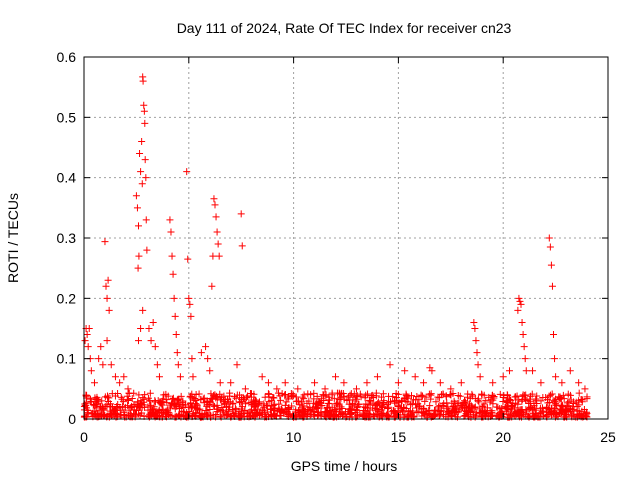 The image size is (640, 480). Describe the element at coordinates (189, 437) in the screenshot. I see `x-tick-label: 5` at that location.